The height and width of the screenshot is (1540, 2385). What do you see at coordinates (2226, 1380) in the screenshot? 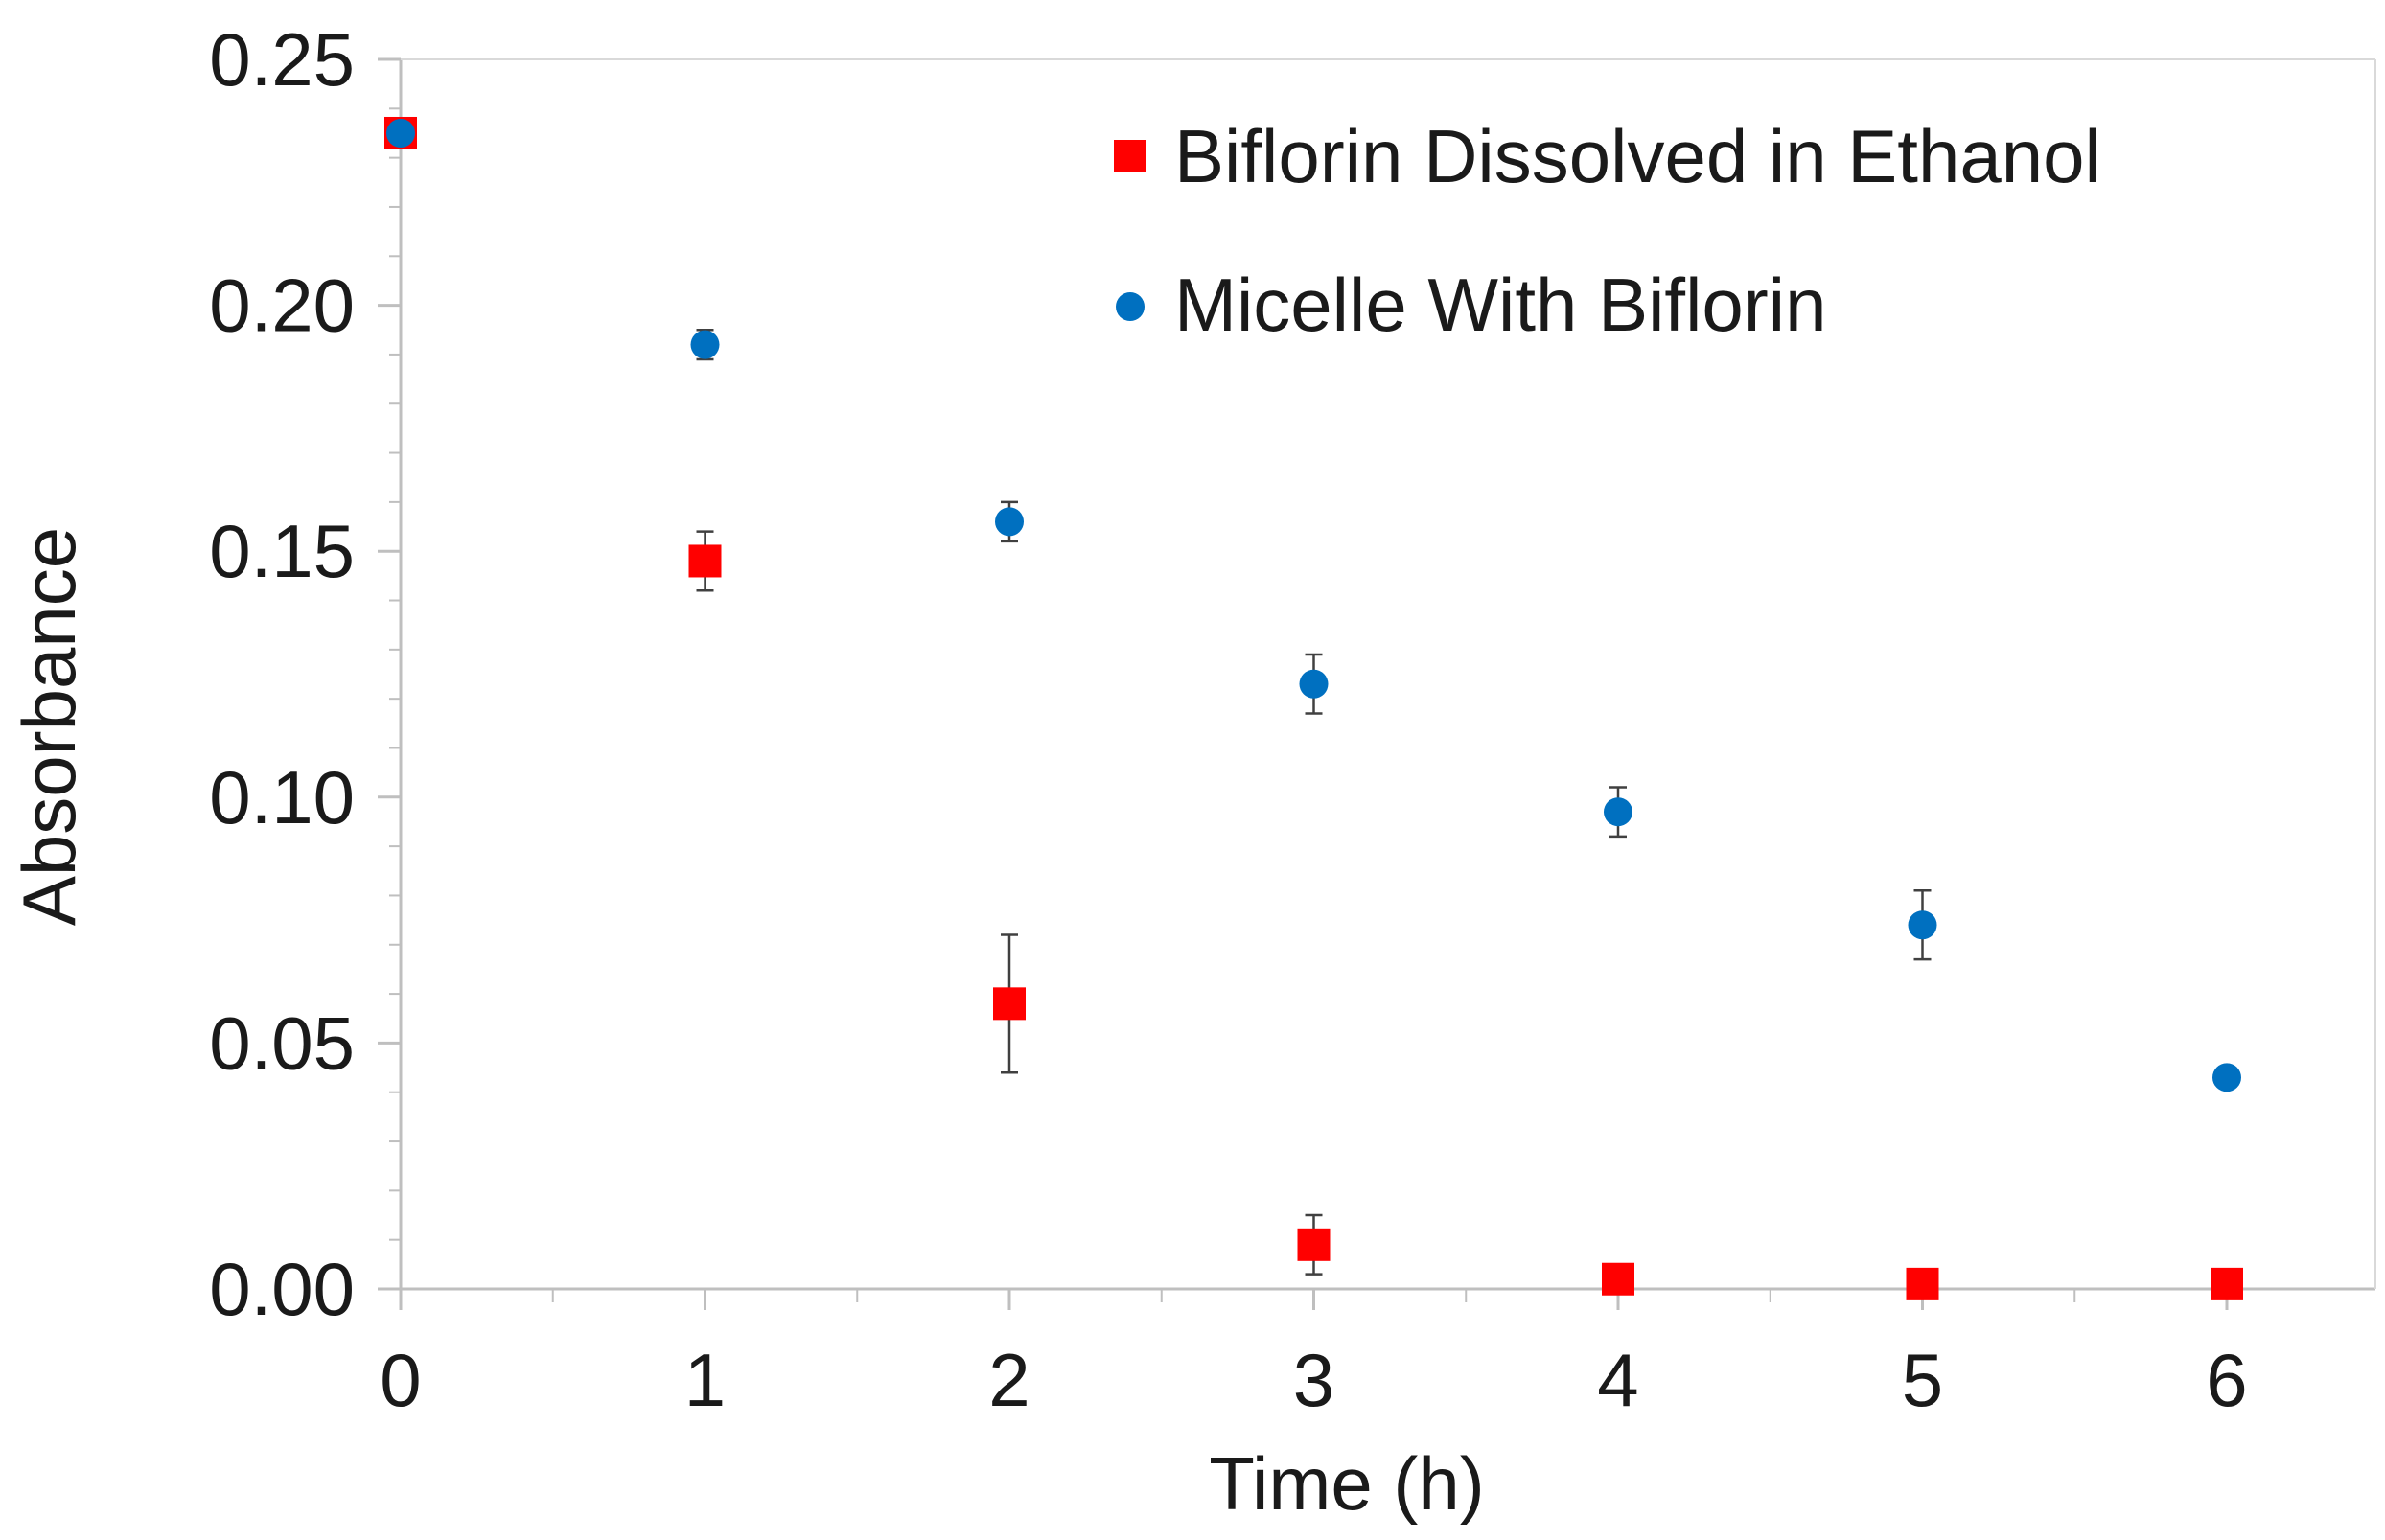
I see `x-tick-label: 6` at bounding box center [2226, 1380].